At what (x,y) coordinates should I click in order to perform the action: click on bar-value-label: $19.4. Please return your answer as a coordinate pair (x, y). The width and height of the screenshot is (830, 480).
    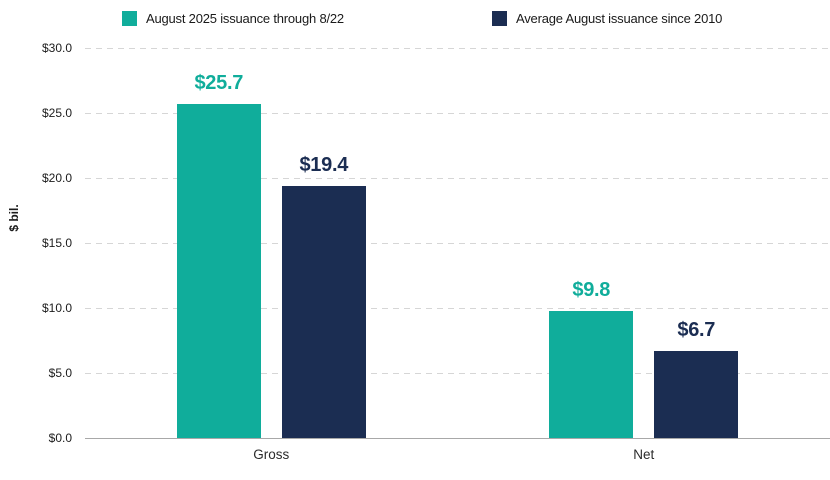
    Looking at the image, I should click on (324, 164).